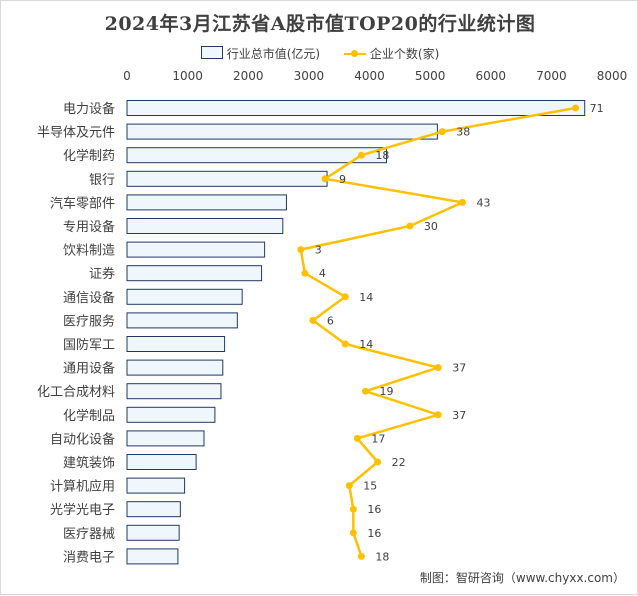 The image size is (638, 596). Describe the element at coordinates (369, 76) in the screenshot. I see `x-tick-label-4: 4000` at that location.